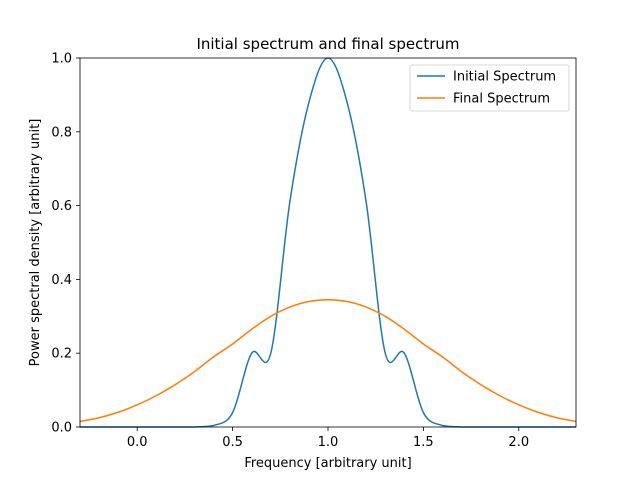  What do you see at coordinates (61, 280) in the screenshot?
I see `y-tick-label: 0.4` at bounding box center [61, 280].